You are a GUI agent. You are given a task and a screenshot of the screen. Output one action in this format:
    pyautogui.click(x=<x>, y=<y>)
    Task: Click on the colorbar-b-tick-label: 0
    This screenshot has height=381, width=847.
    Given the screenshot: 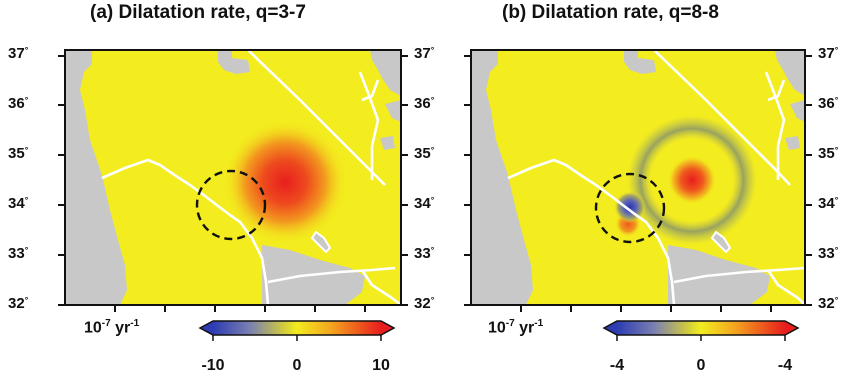 What is the action you would take?
    pyautogui.click(x=701, y=365)
    